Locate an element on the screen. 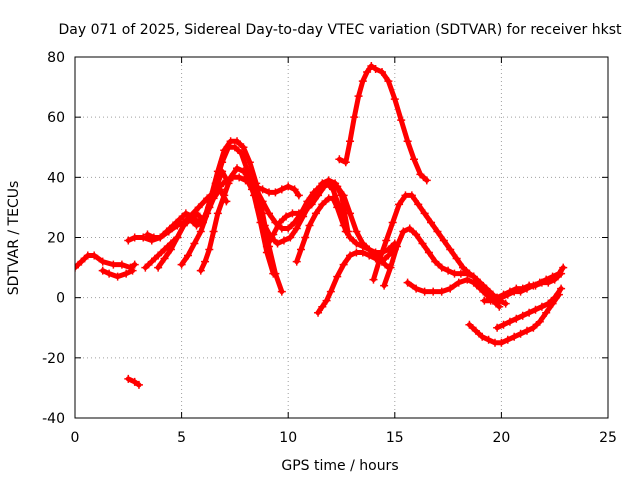 The height and width of the screenshot is (480, 640). y-tick-label: -20 is located at coordinates (53, 359).